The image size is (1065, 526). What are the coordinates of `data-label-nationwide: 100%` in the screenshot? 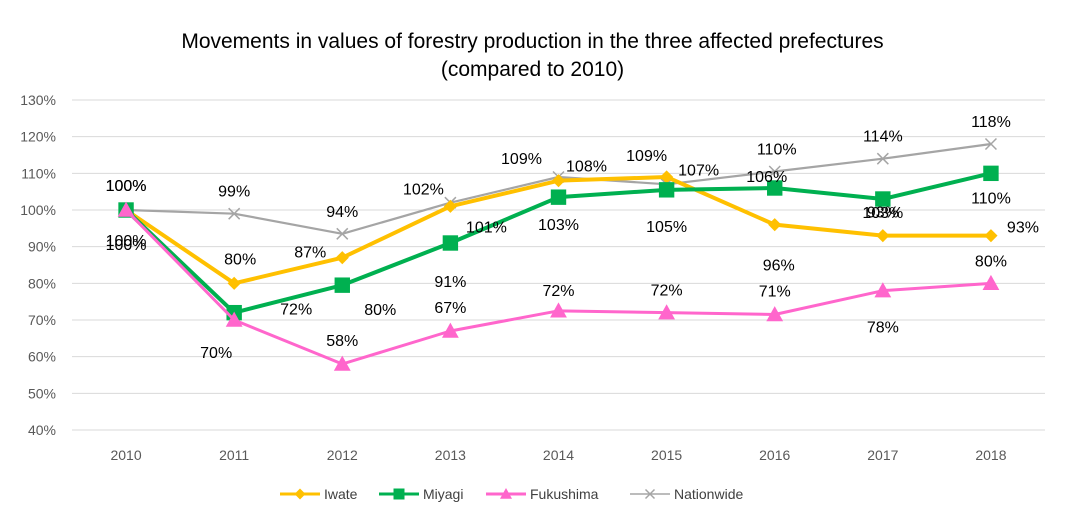 It's located at (126, 186).